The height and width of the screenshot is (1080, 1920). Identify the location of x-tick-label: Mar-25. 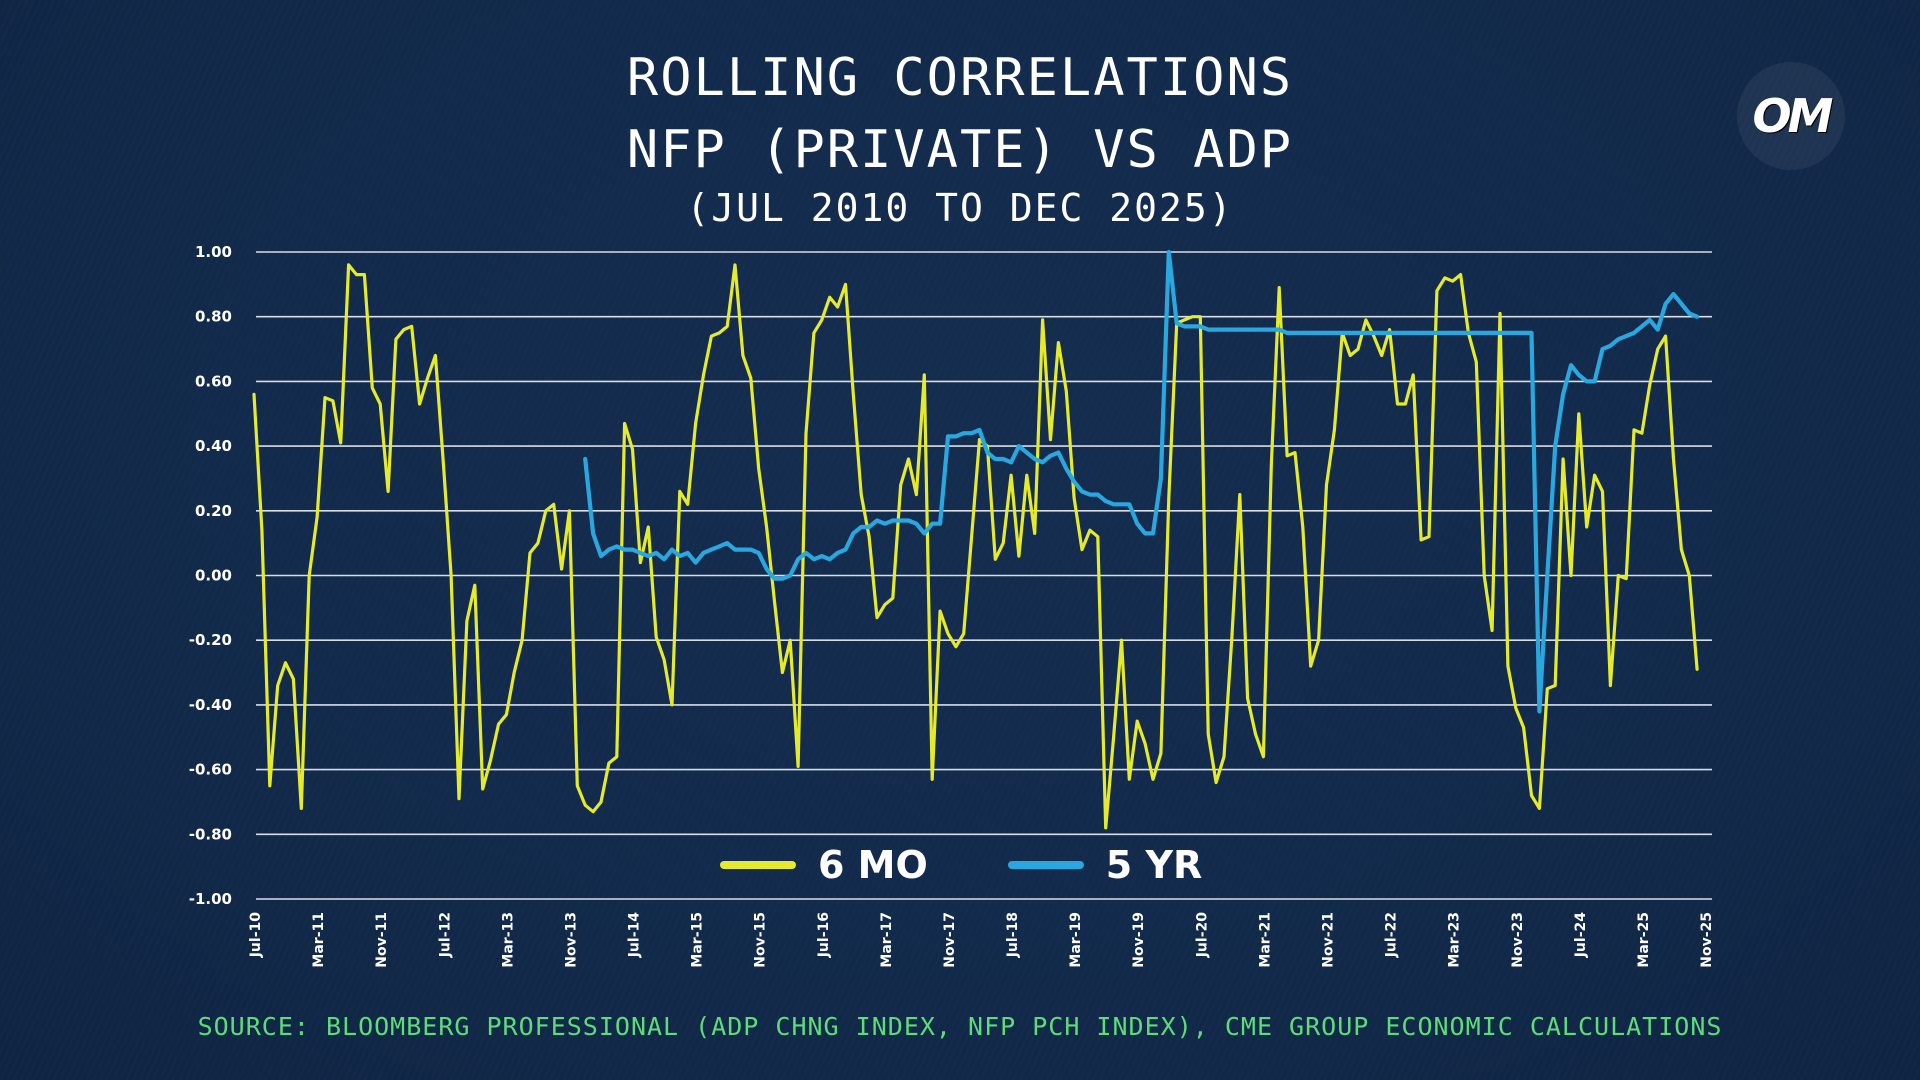
(1644, 940).